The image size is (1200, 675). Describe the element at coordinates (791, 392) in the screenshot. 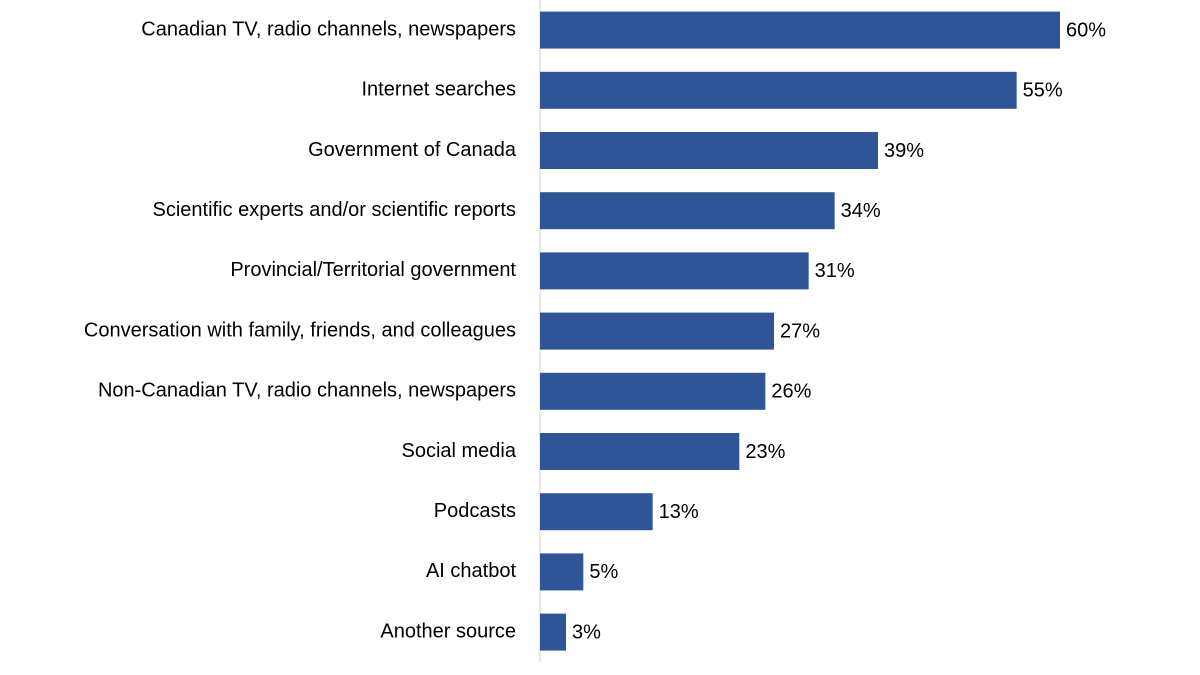

I see `value-label: 26%` at that location.